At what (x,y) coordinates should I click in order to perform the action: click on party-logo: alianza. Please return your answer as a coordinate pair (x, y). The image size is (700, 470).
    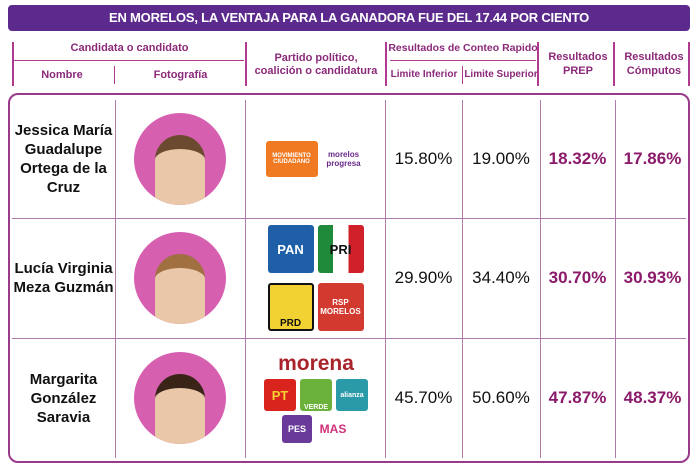
    Looking at the image, I should click on (352, 395).